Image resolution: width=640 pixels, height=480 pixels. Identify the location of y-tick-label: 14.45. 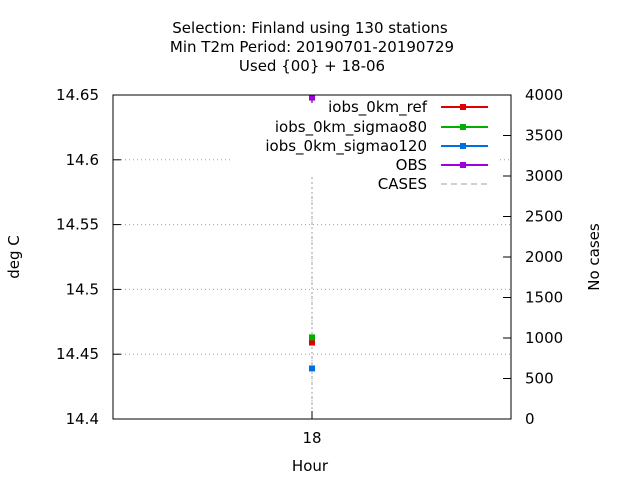
(77, 354).